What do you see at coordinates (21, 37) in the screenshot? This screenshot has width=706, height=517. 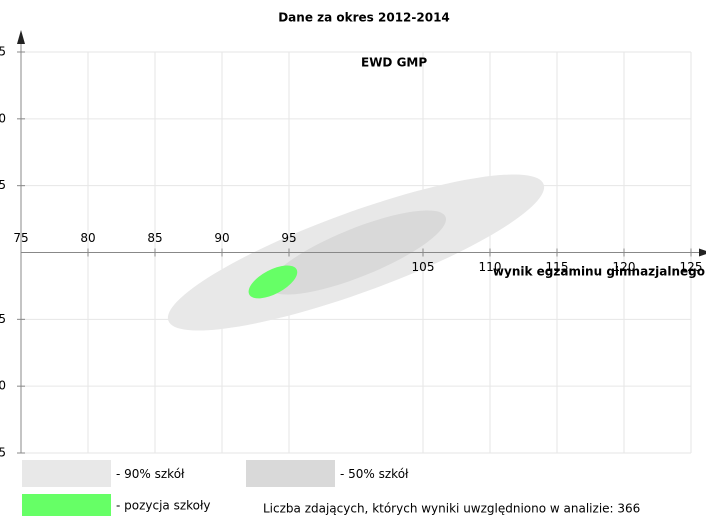 I see `y-arrow` at bounding box center [21, 37].